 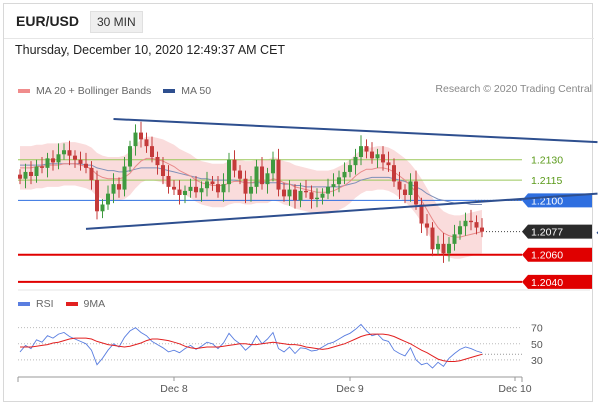 What do you see at coordinates (537, 361) in the screenshot?
I see `rsi-level-label-2: 30` at bounding box center [537, 361].